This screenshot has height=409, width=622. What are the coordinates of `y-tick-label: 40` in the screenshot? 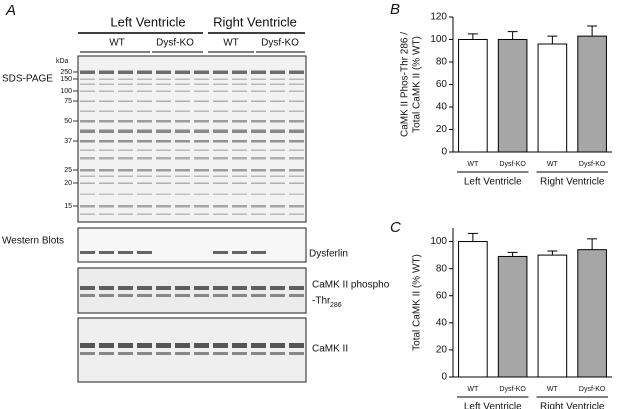 It's located at (442, 322).